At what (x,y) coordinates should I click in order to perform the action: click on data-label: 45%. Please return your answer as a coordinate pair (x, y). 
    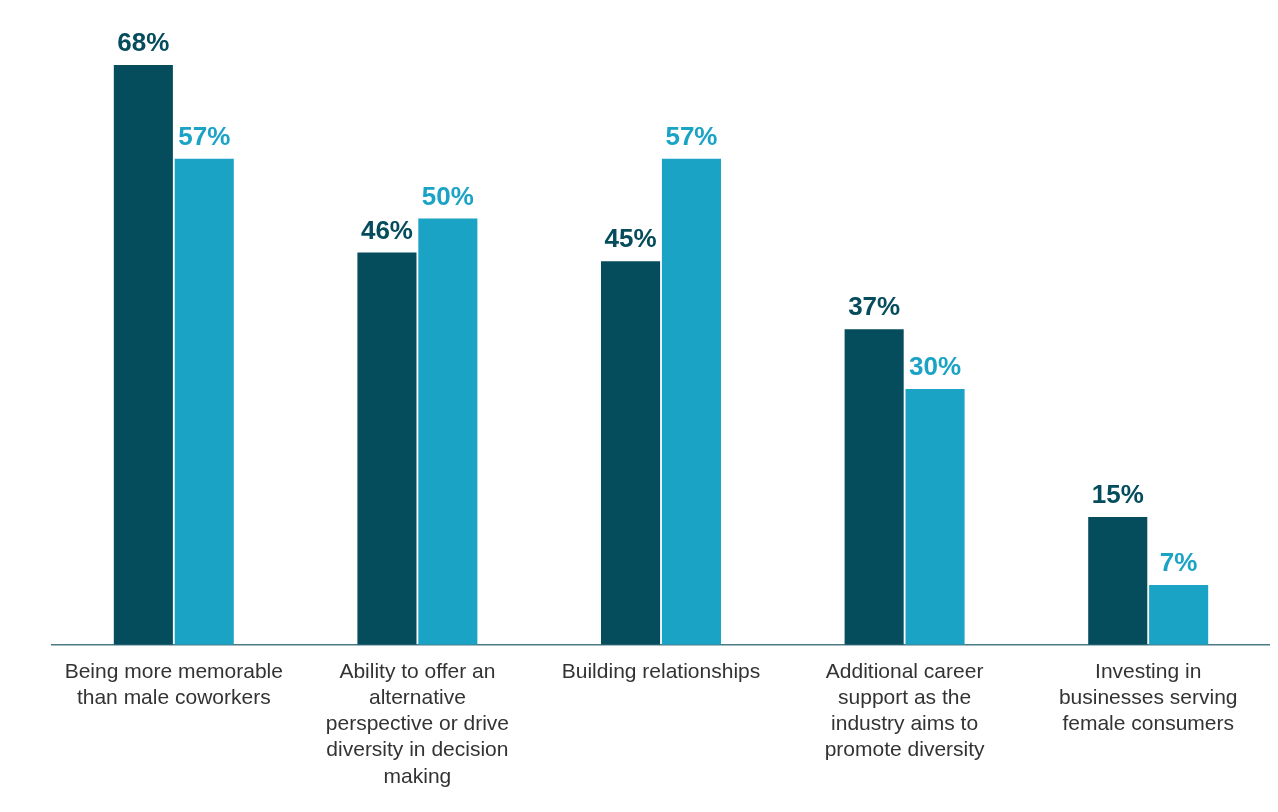
    Looking at the image, I should click on (630, 238).